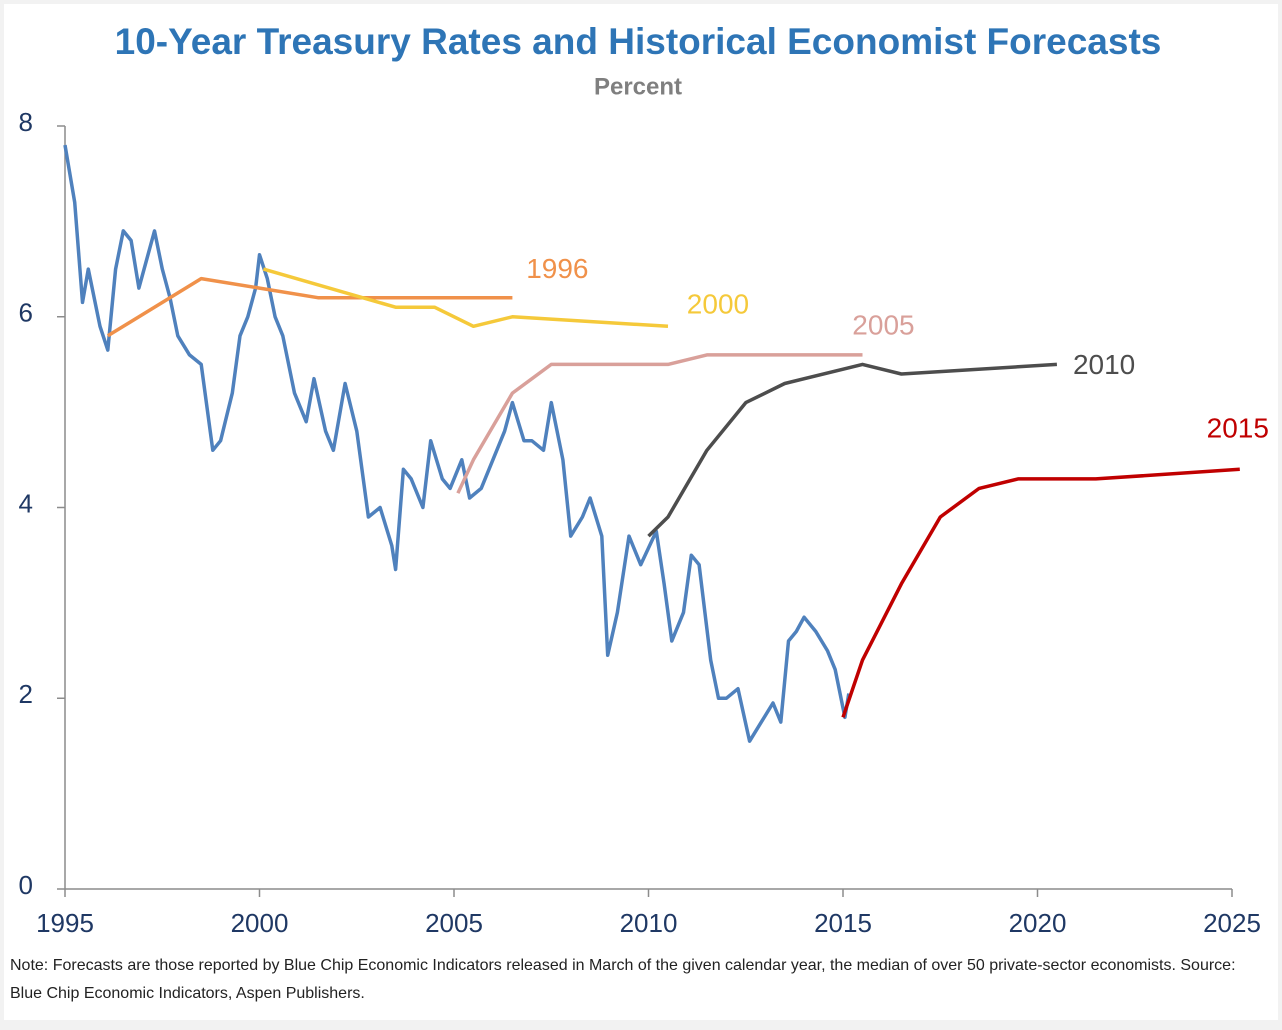 The width and height of the screenshot is (1282, 1030). What do you see at coordinates (65, 923) in the screenshot?
I see `x-tick-label: 1995` at bounding box center [65, 923].